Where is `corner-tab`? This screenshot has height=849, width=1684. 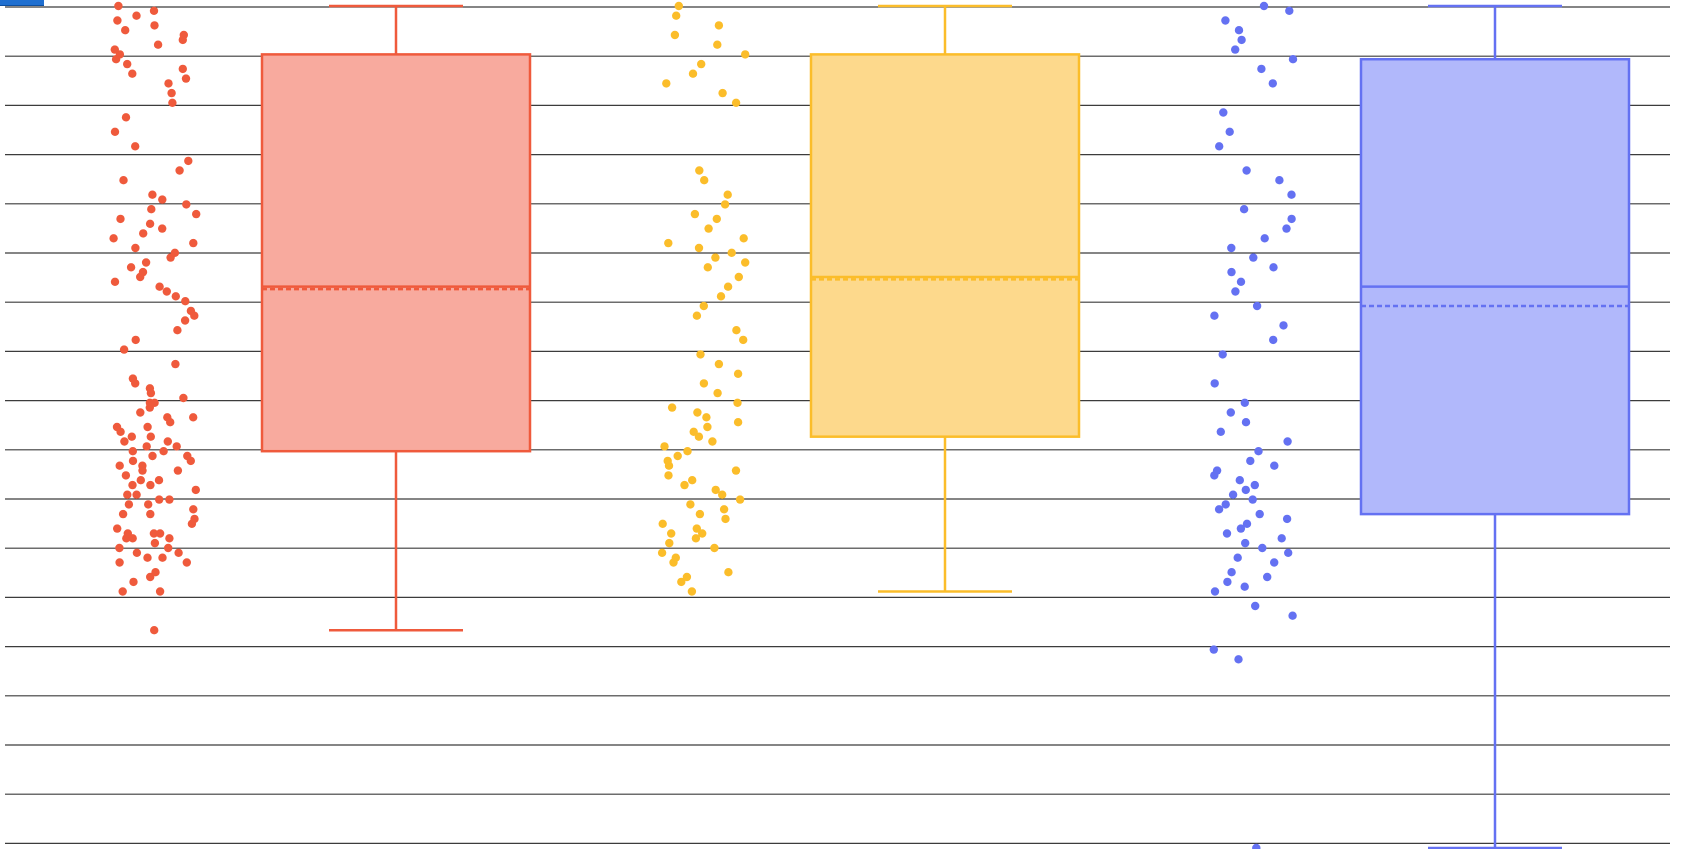 corner-tab is located at coordinates (22, 3).